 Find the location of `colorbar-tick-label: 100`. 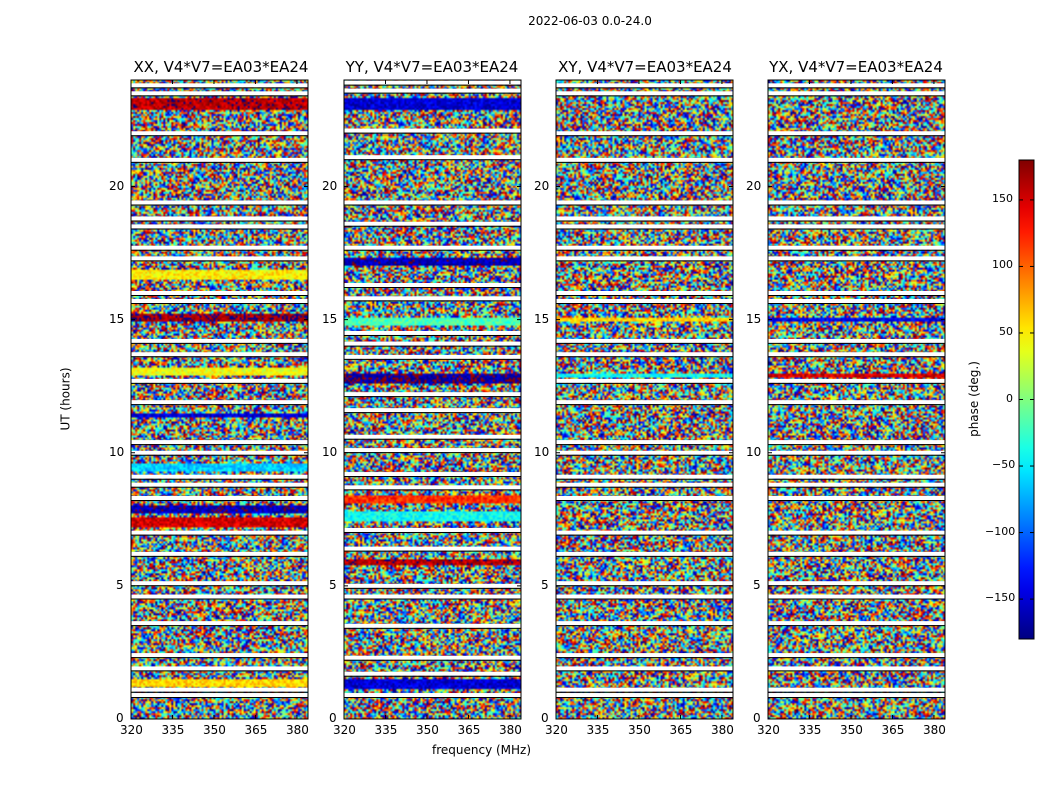

colorbar-tick-label: 100 is located at coordinates (1002, 265).